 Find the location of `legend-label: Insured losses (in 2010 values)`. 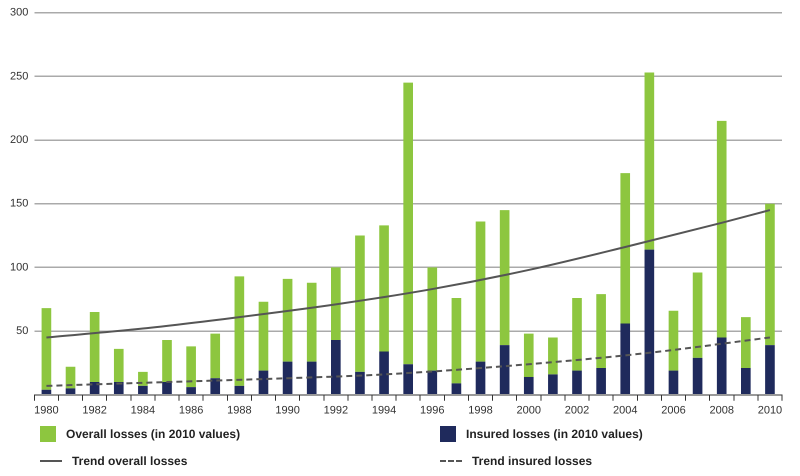

legend-label: Insured losses (in 2010 values) is located at coordinates (554, 434).